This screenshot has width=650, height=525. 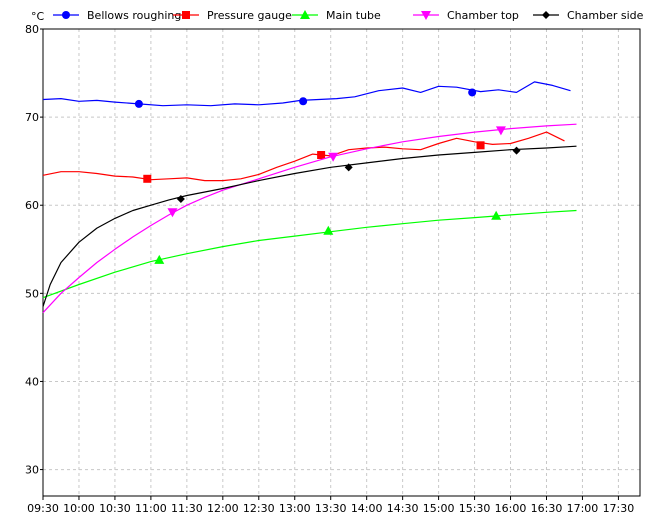 I want to click on series-pressure-gauge, so click(x=303, y=157).